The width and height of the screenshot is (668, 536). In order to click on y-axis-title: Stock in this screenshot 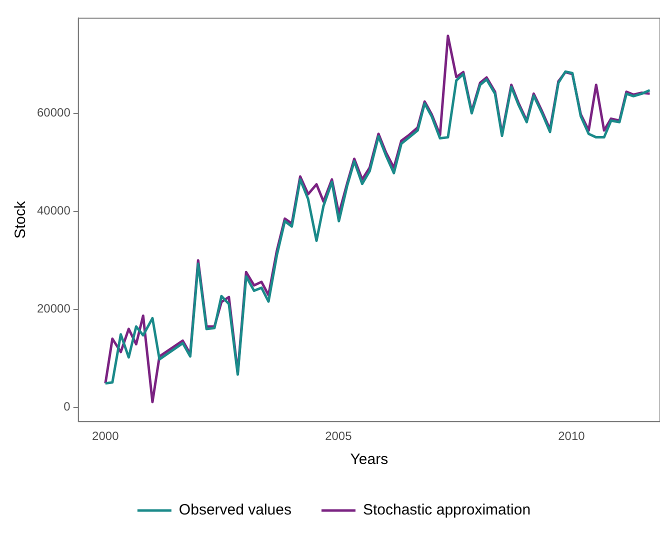, I will do `click(21, 219)`.